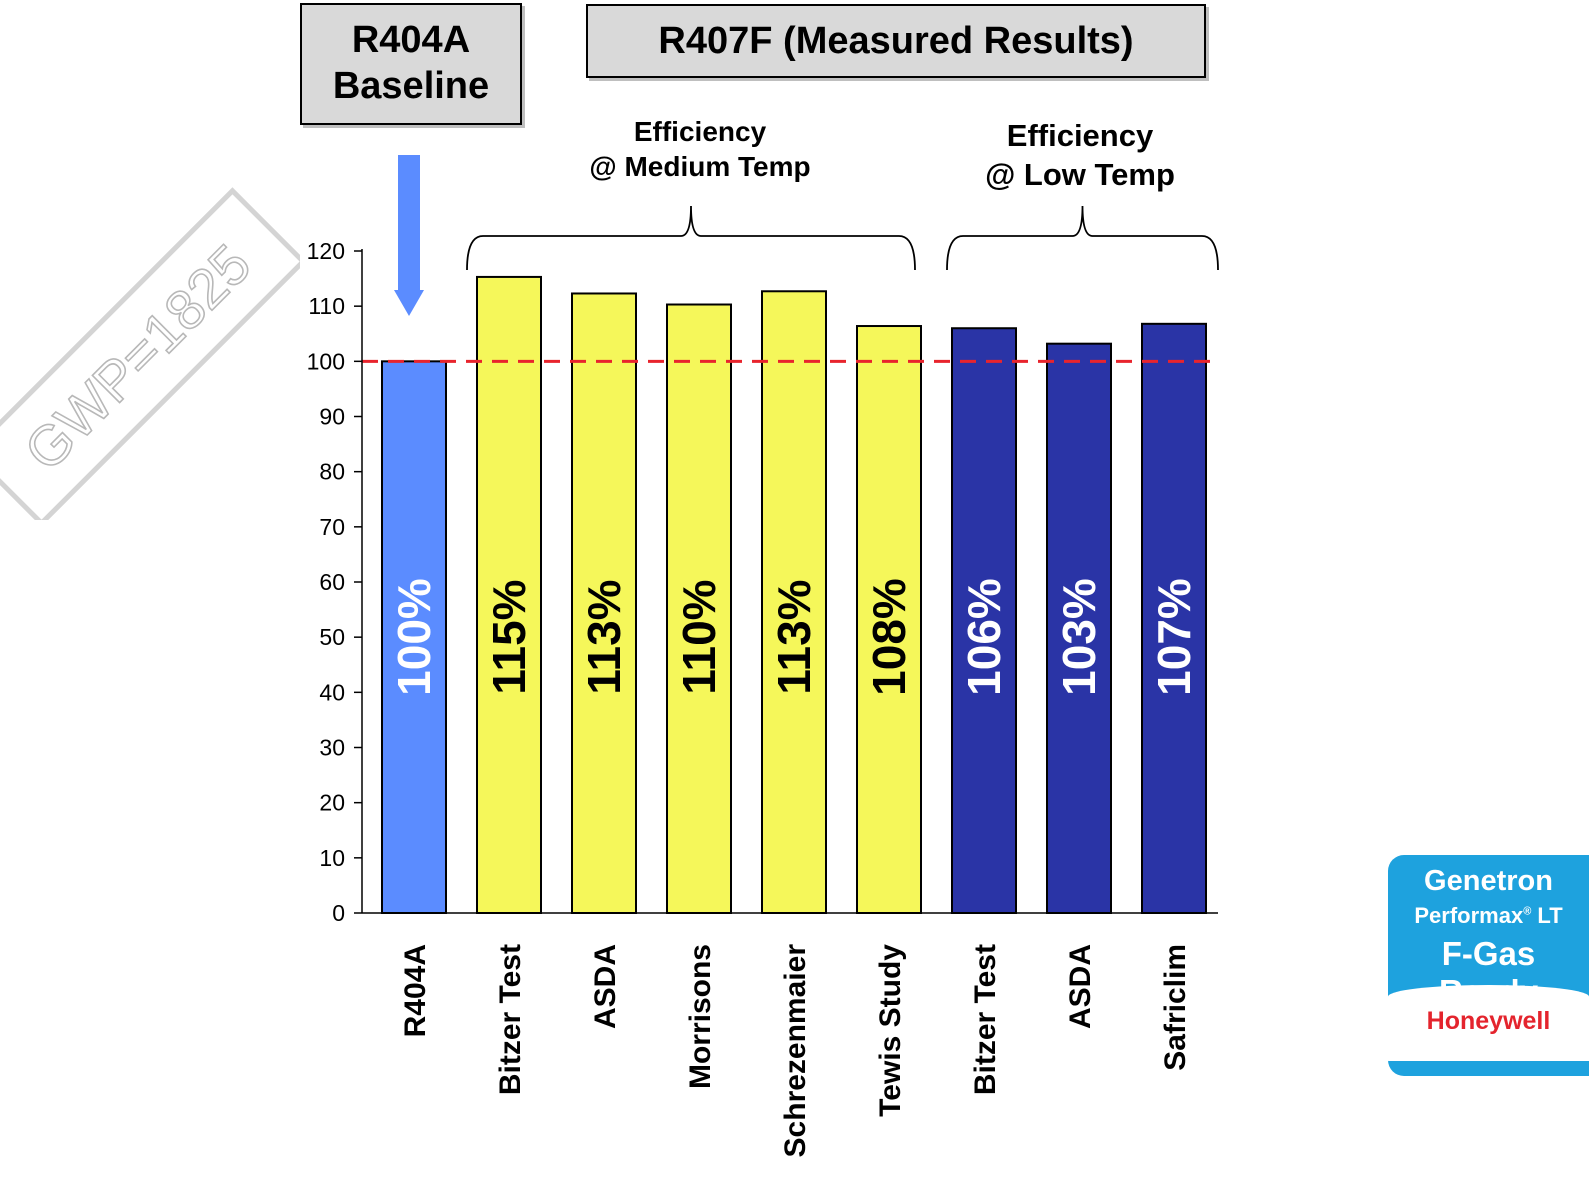 The image size is (1589, 1199). Describe the element at coordinates (415, 990) in the screenshot. I see `x-category-label: R404A` at that location.